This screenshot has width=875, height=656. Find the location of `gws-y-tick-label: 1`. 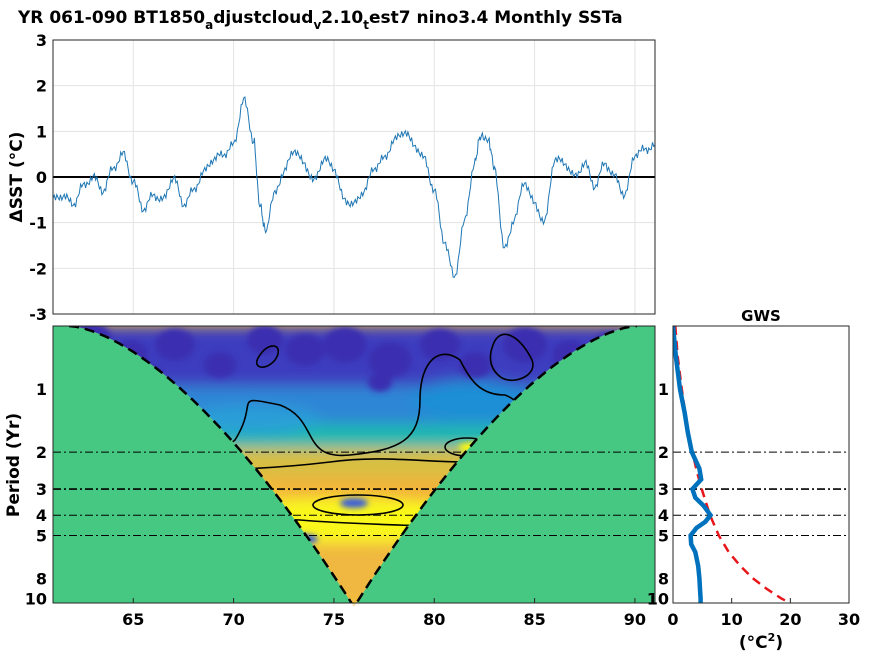

gws-y-tick-label: 1 is located at coordinates (663, 389).